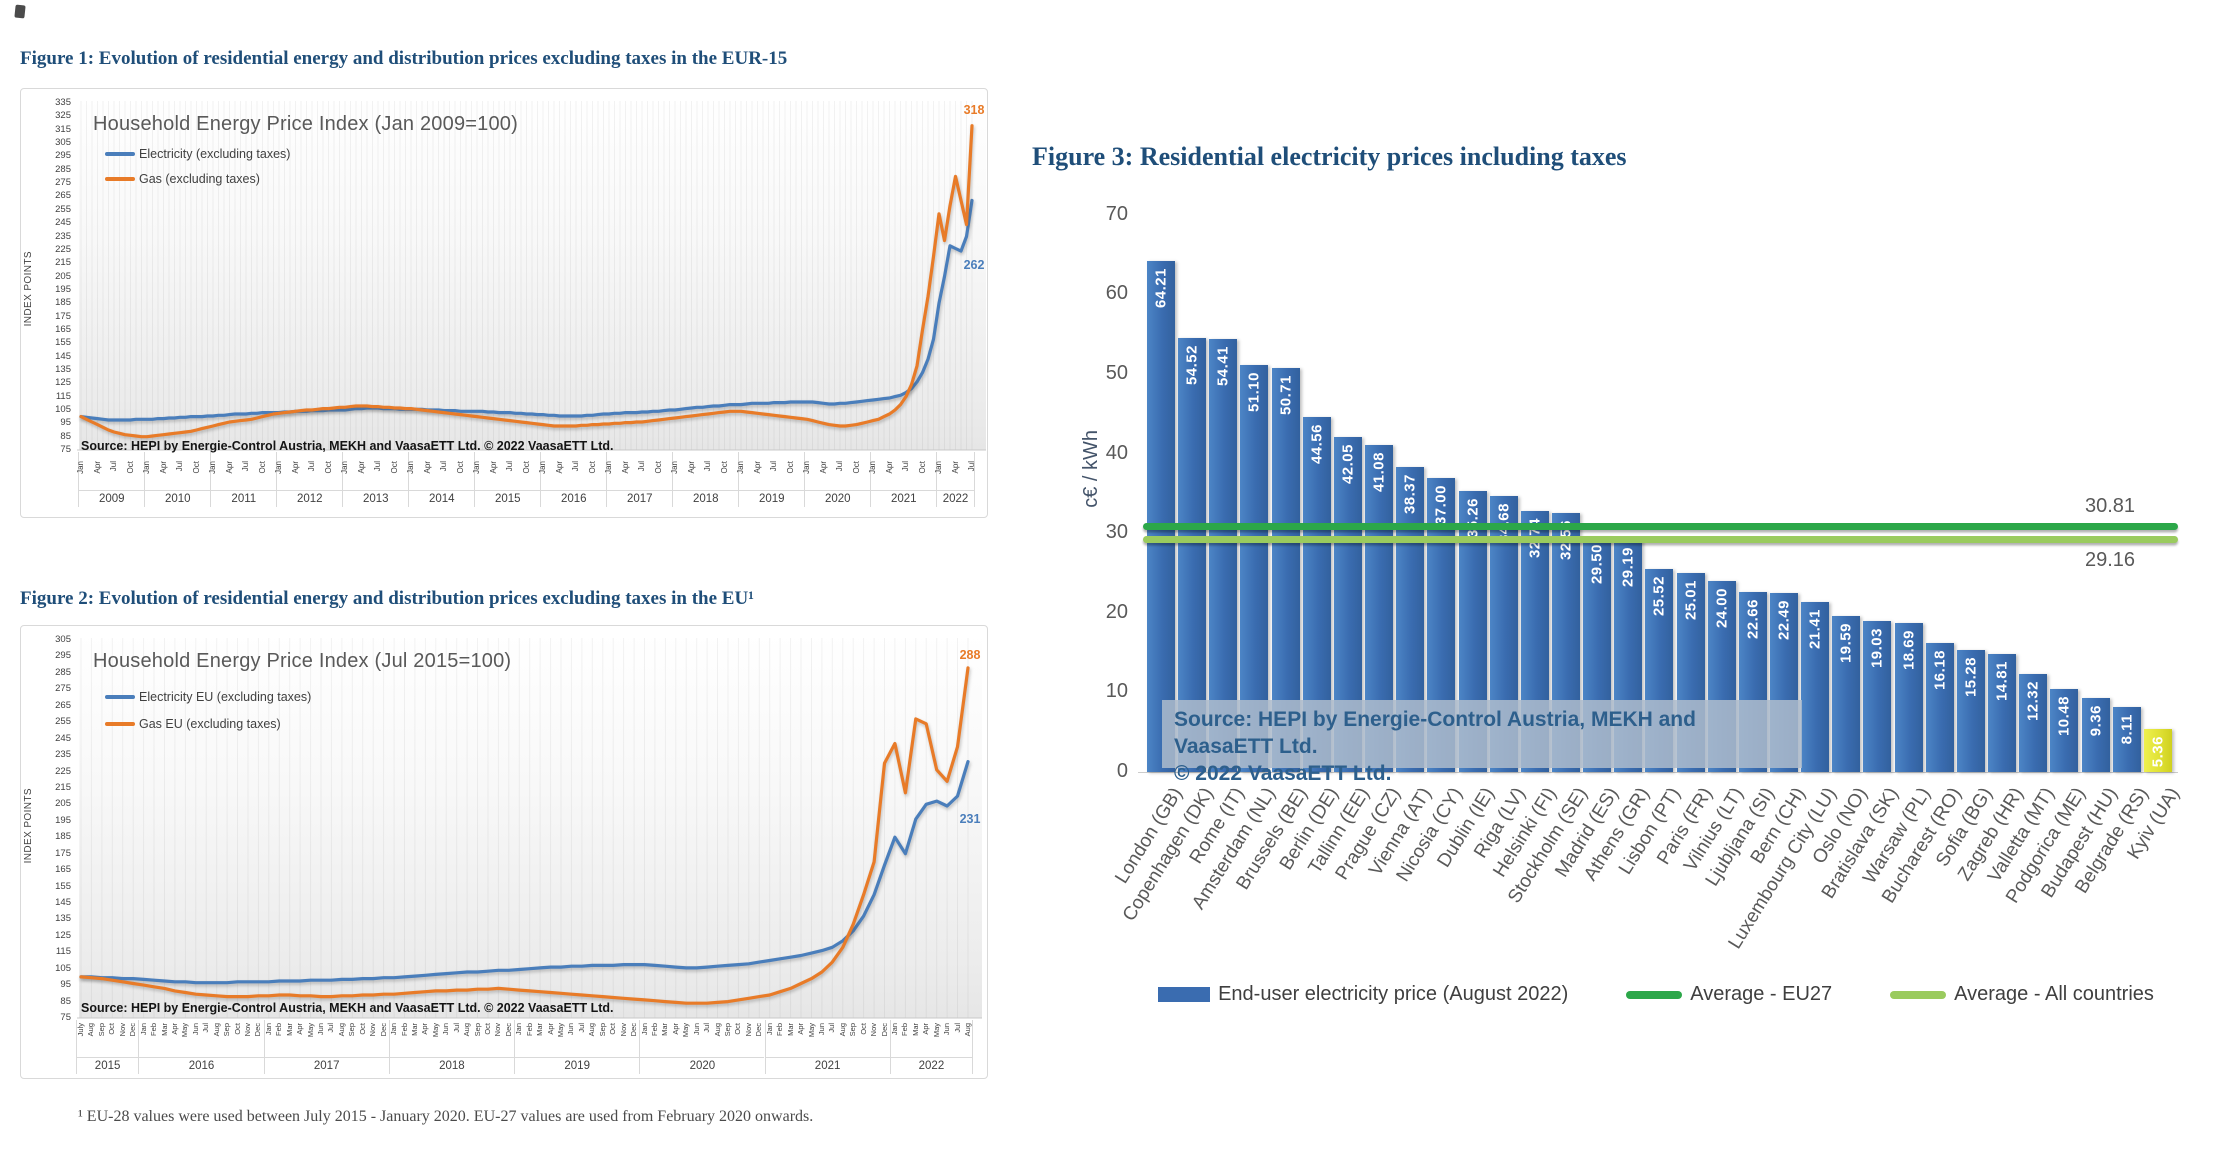 This screenshot has width=2232, height=1169. Describe the element at coordinates (215, 154) in the screenshot. I see `legend-label-electricity: Electricity (excluding taxes)` at that location.